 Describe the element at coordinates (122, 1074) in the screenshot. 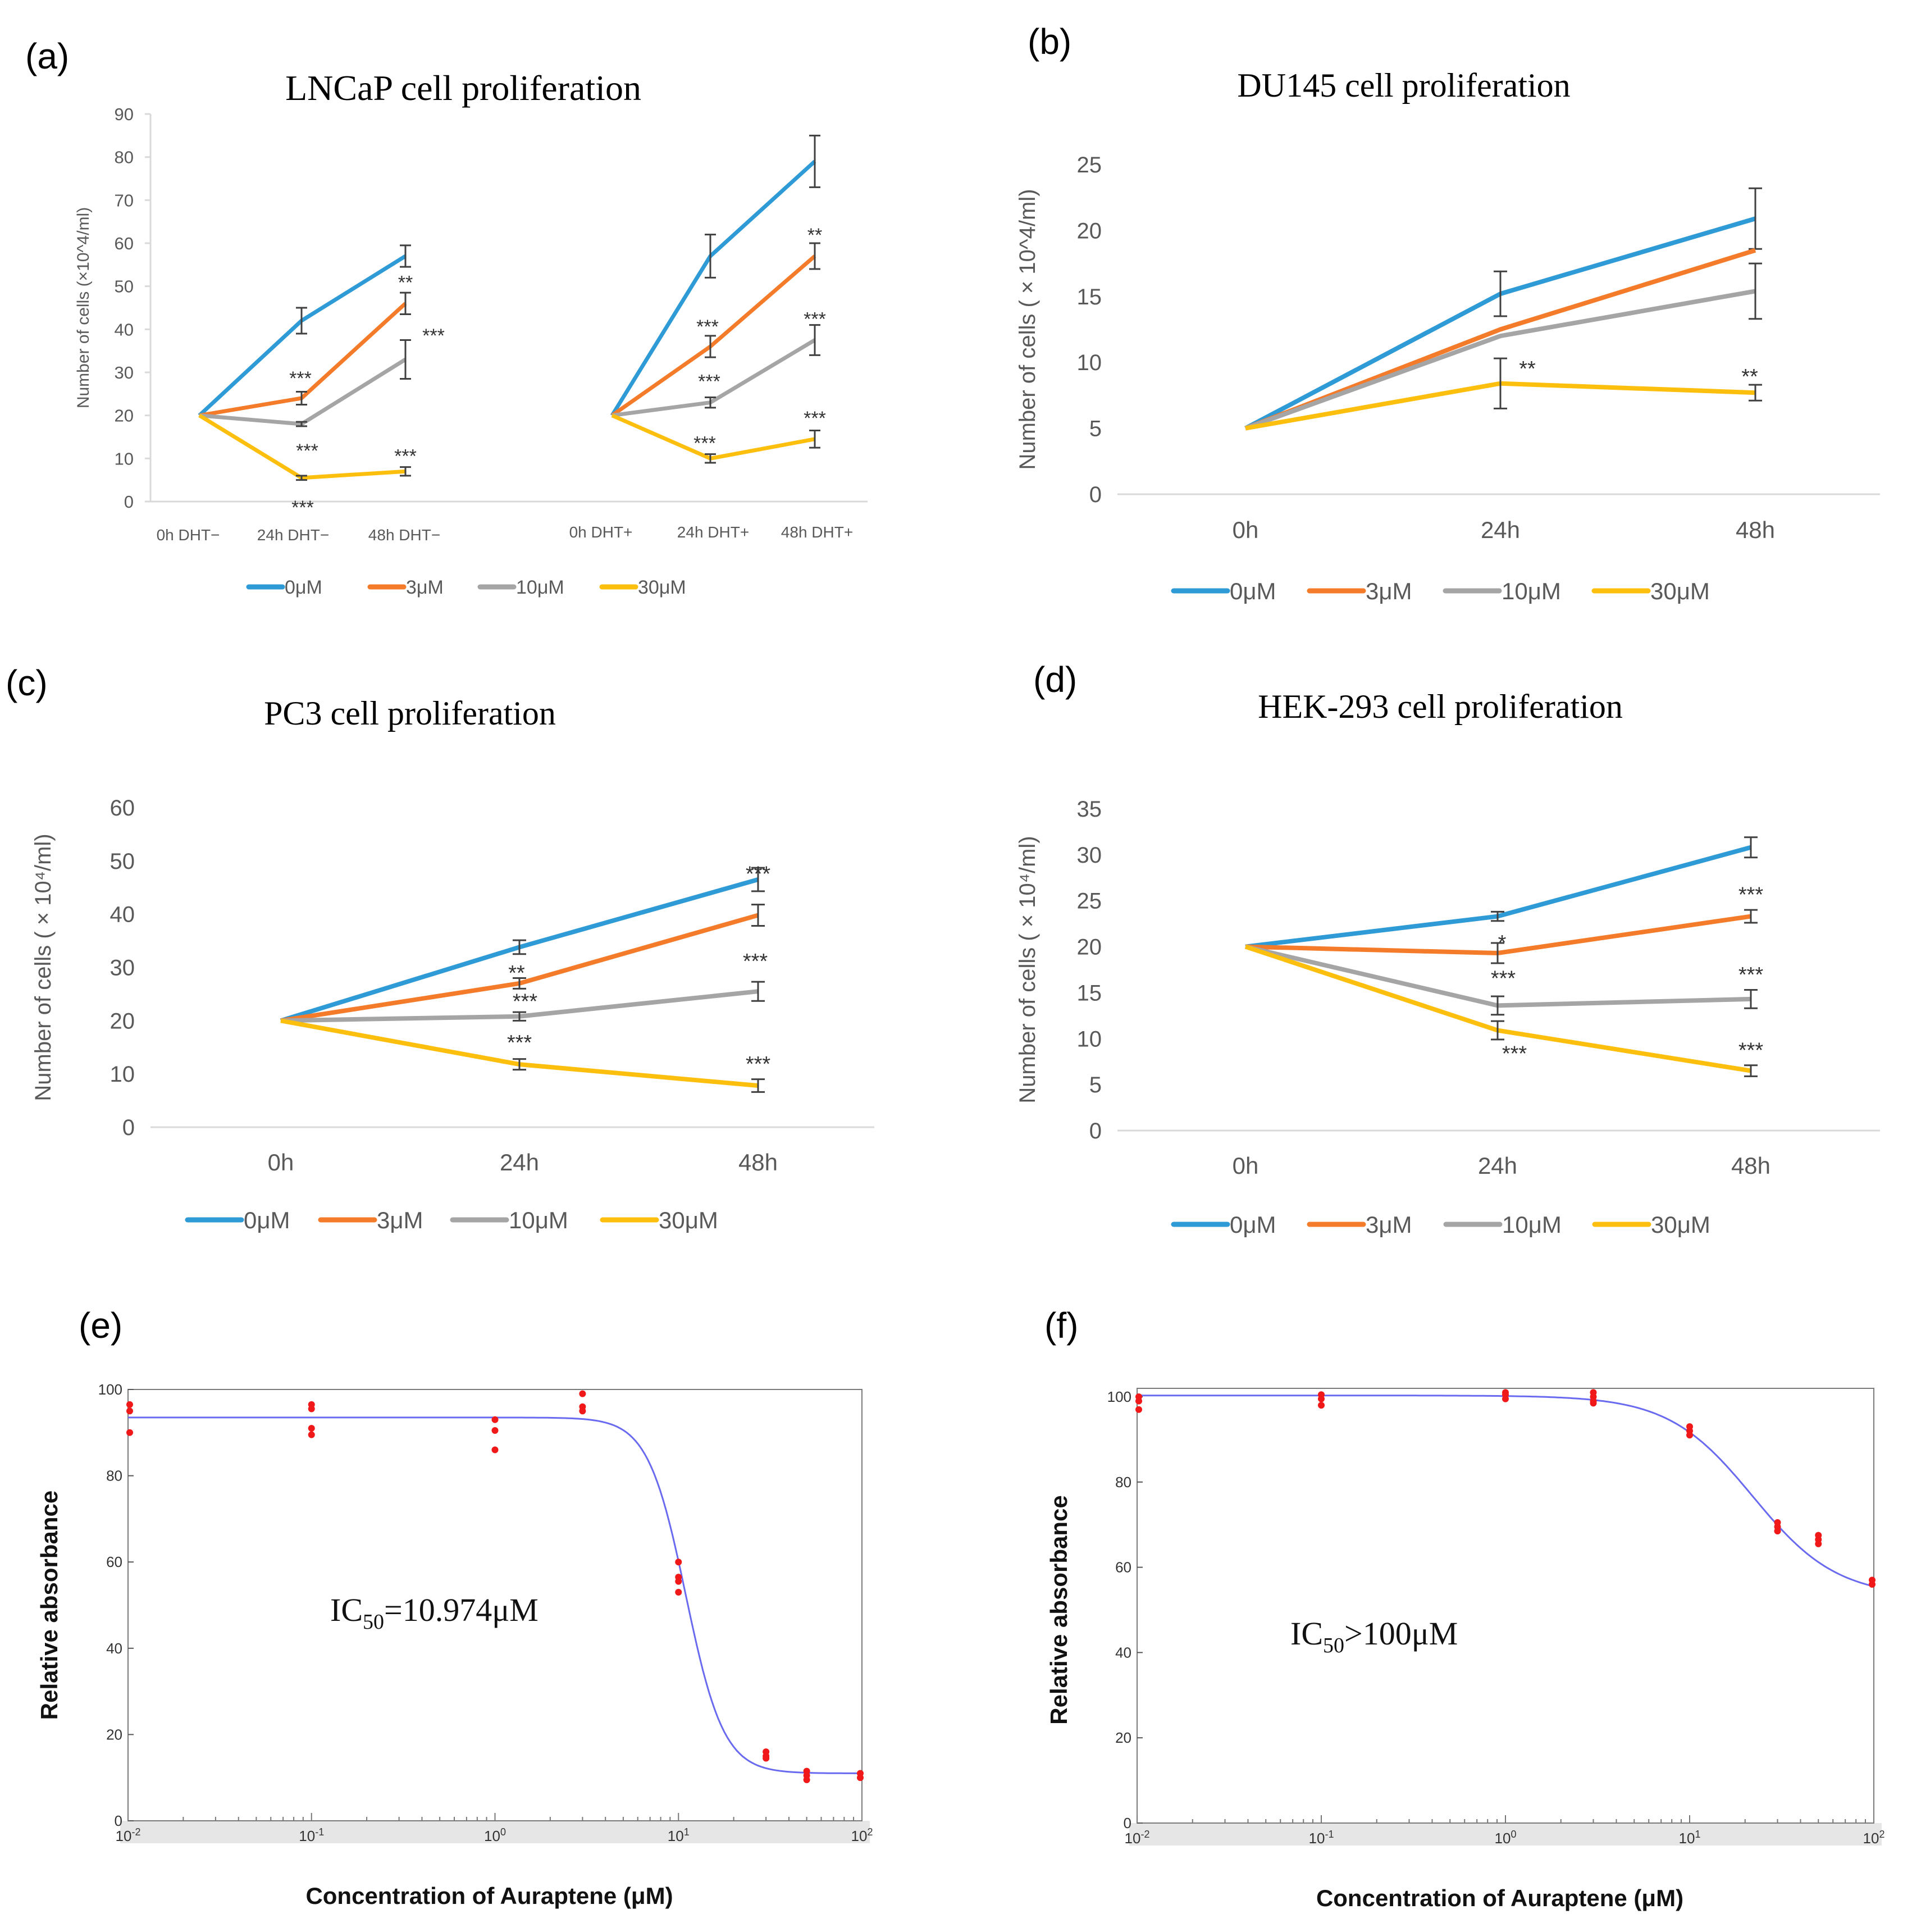

I see `y-tick-label: 10` at that location.